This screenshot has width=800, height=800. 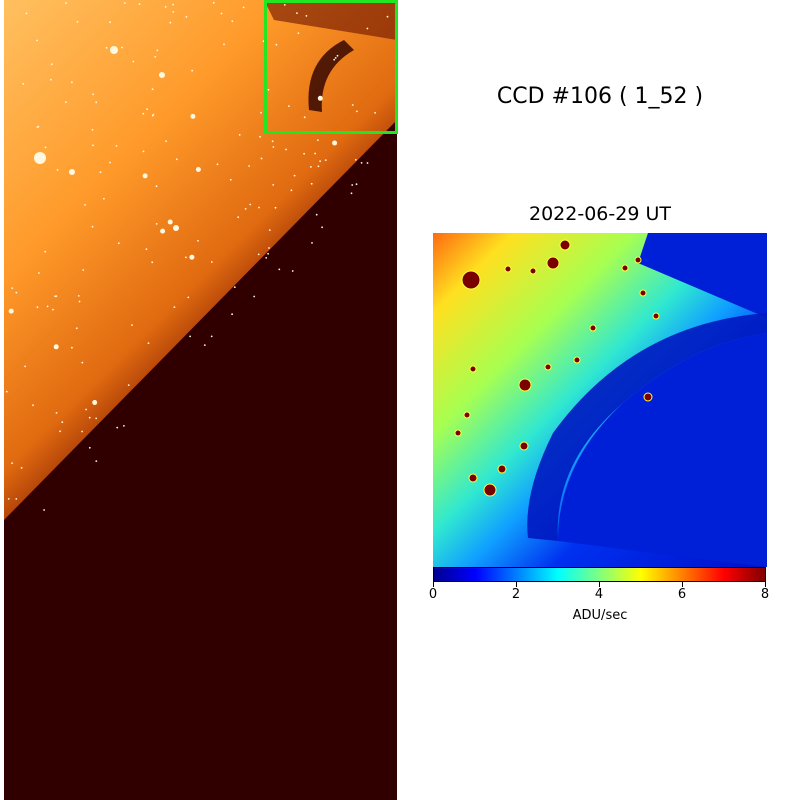 I want to click on observation-date: 2022-06-29 UT, so click(x=600, y=214).